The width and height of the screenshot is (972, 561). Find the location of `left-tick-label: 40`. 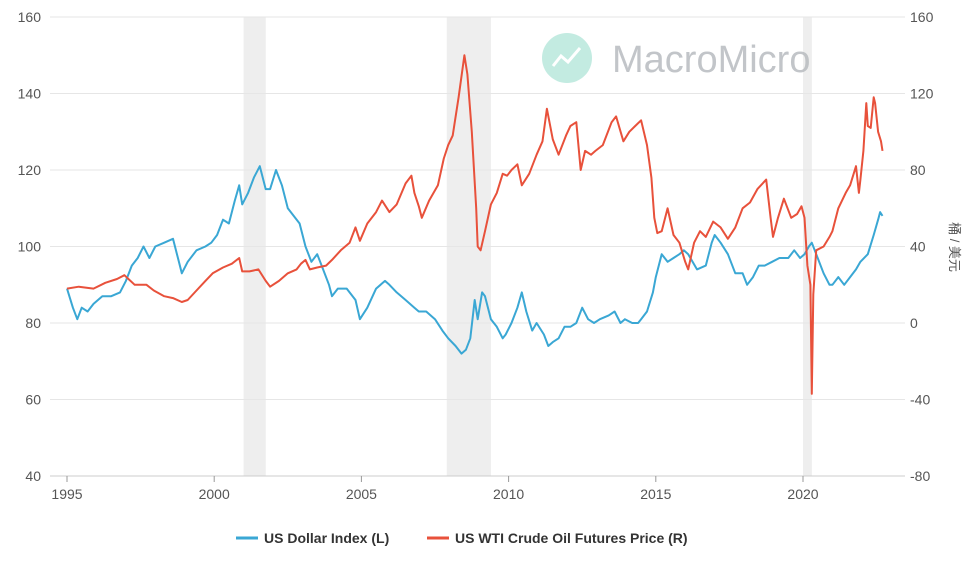

left-tick-label: 40 is located at coordinates (33, 476).